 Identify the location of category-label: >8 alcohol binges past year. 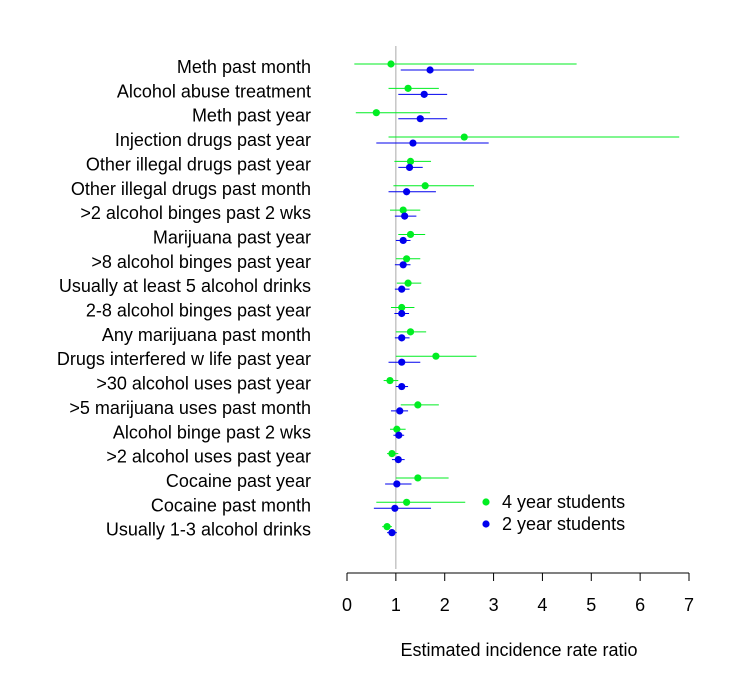
(201, 262).